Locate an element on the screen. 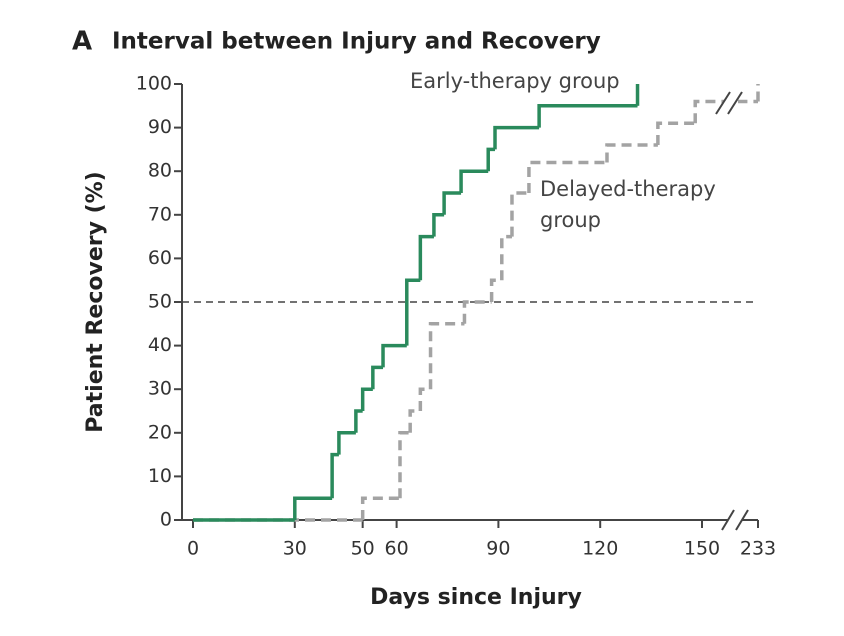 The height and width of the screenshot is (636, 844). x-tick-label: 60 is located at coordinates (397, 549).